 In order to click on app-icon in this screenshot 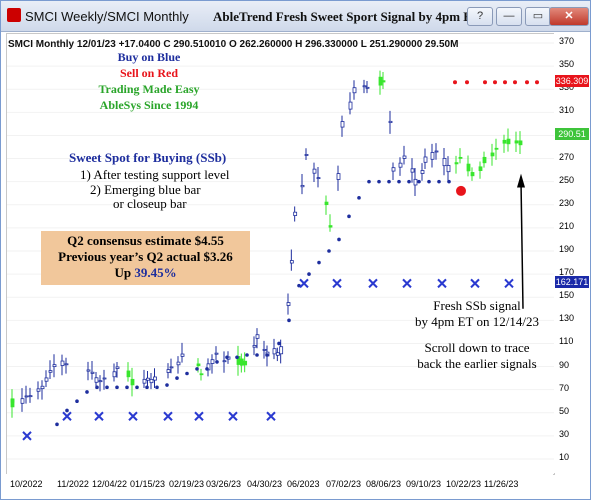, I will do `click(14, 15)`.